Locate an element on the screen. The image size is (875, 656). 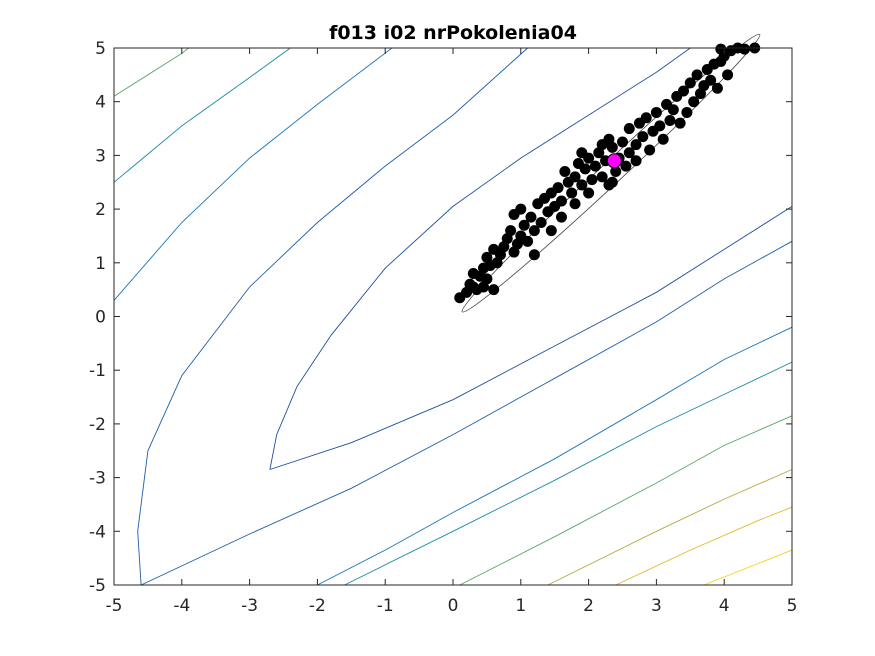
x-tick-label-9: 4 is located at coordinates (724, 606).